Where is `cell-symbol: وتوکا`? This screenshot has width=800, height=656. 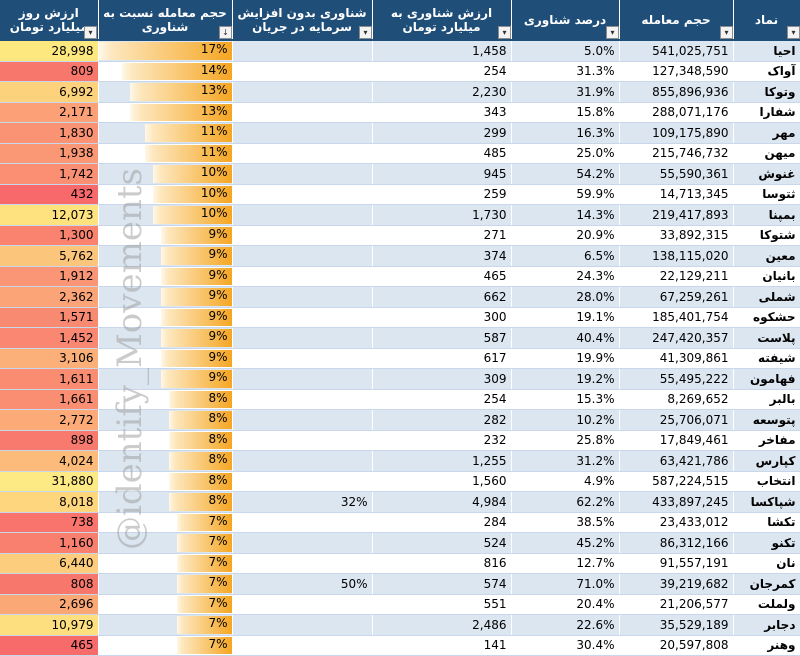
cell-symbol: وتوکا is located at coordinates (766, 92).